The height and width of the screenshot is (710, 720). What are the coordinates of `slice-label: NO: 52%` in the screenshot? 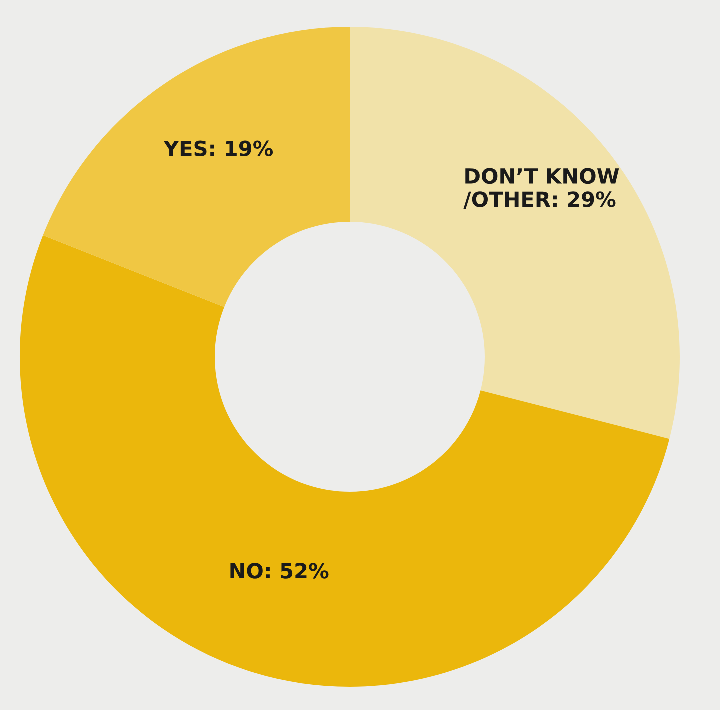 It's located at (279, 571).